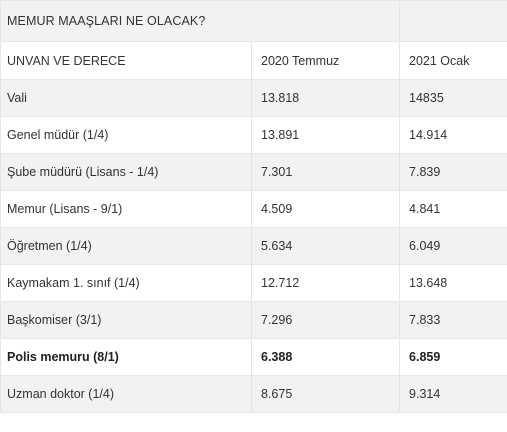 The width and height of the screenshot is (507, 432). I want to click on row-2021-value: 9.314, so click(453, 394).